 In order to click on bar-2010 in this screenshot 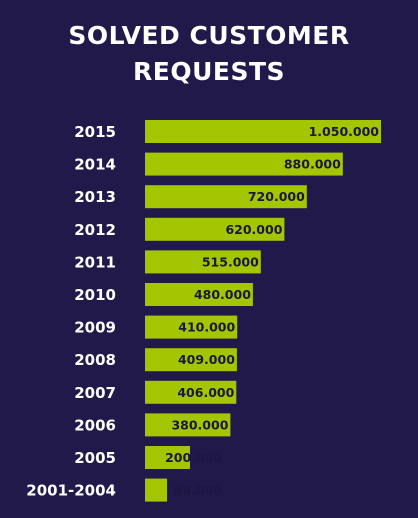, I will do `click(199, 294)`.